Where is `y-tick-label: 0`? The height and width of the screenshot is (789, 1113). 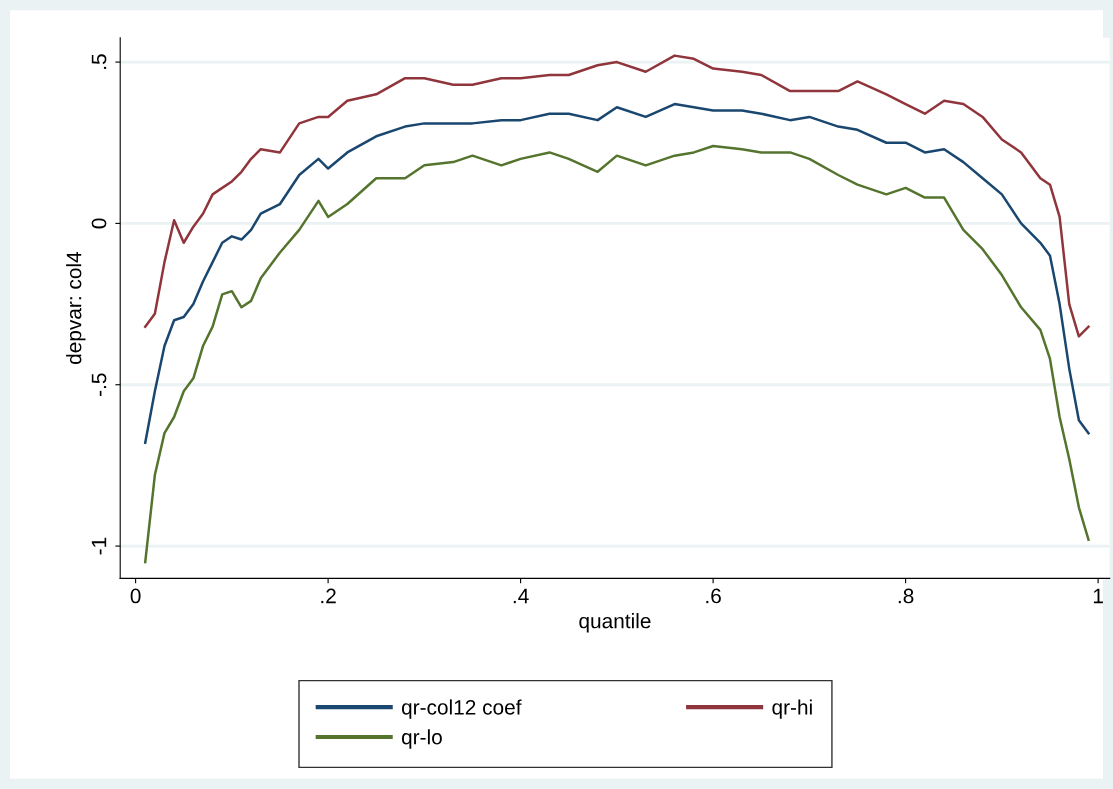
y-tick-label: 0 is located at coordinates (99, 223).